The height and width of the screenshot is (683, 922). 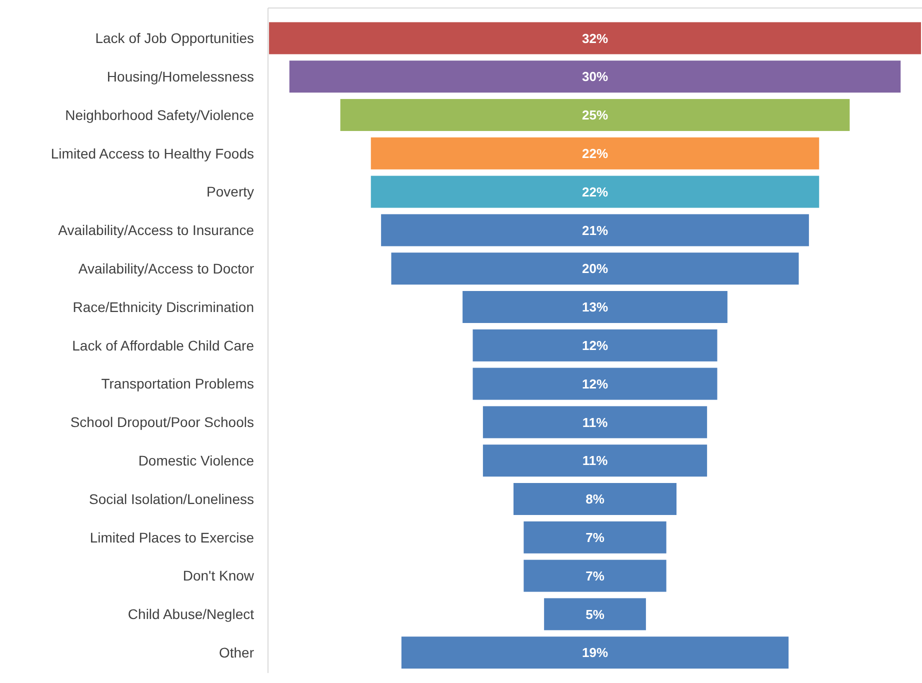 I want to click on data-label: 32%, so click(x=595, y=38).